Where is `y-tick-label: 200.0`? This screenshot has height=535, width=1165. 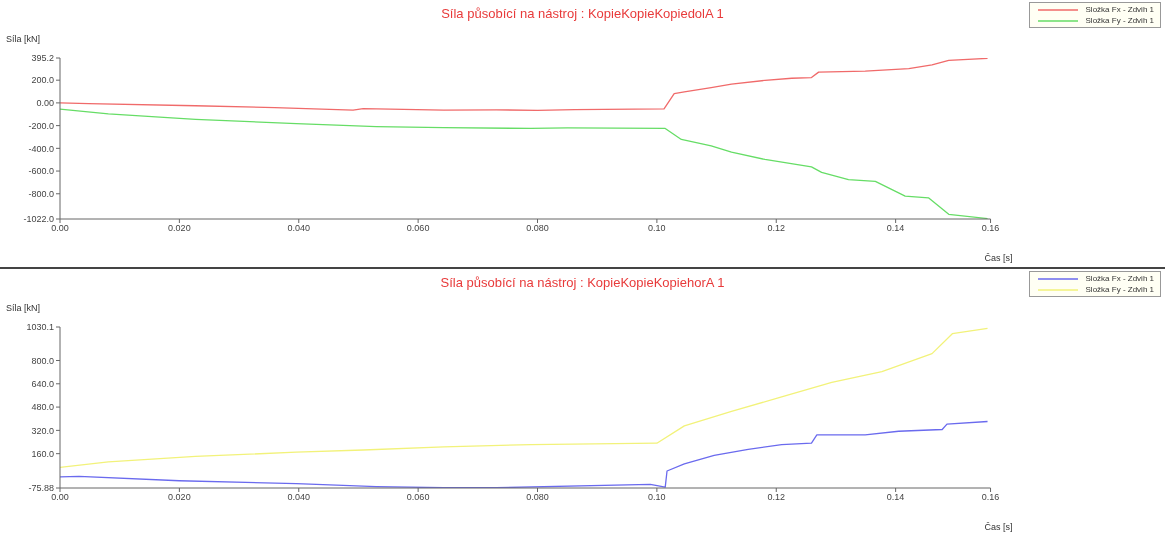 y-tick-label: 200.0 is located at coordinates (42, 80).